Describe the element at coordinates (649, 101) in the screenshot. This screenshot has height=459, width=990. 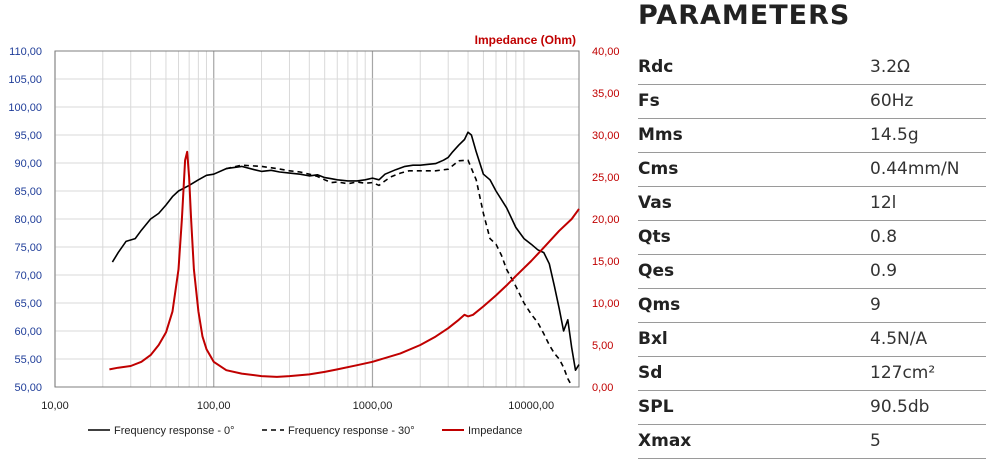
I see `parameter-name: Fs` at that location.